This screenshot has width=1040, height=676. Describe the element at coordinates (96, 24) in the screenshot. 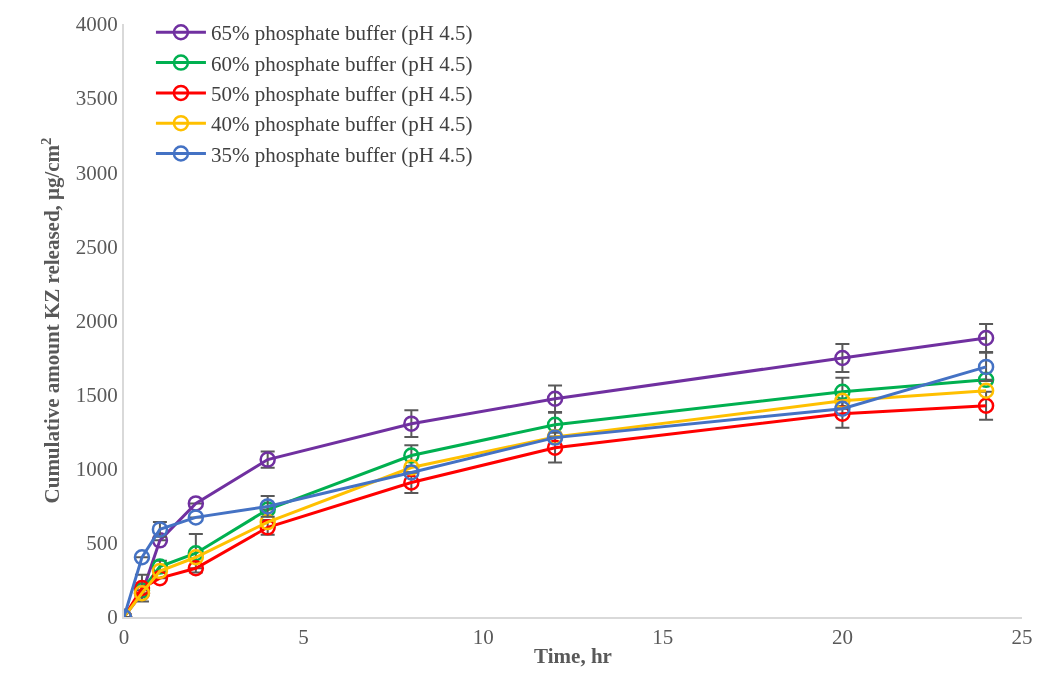

I see `y-tick-label: 4000` at that location.